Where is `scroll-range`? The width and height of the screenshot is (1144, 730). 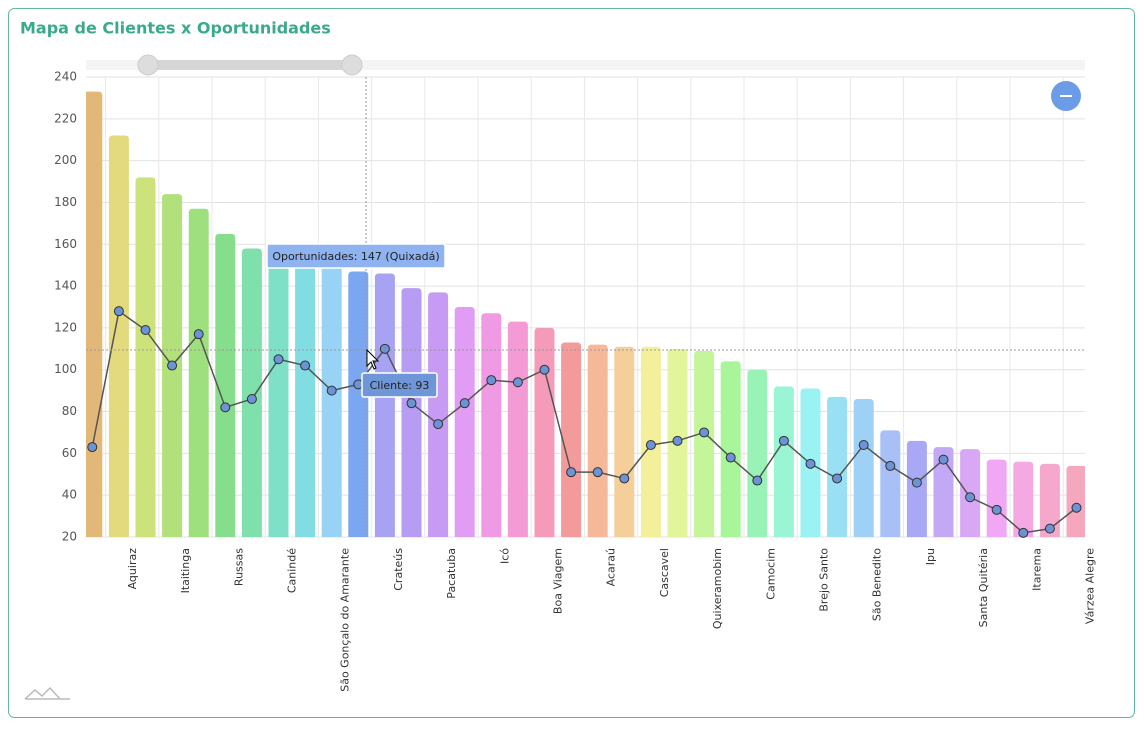
scroll-range is located at coordinates (250, 65).